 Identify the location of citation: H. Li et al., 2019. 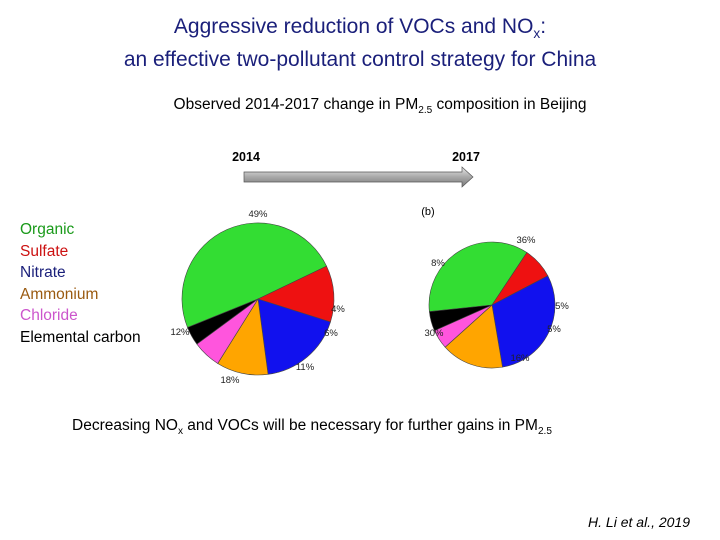
(639, 522).